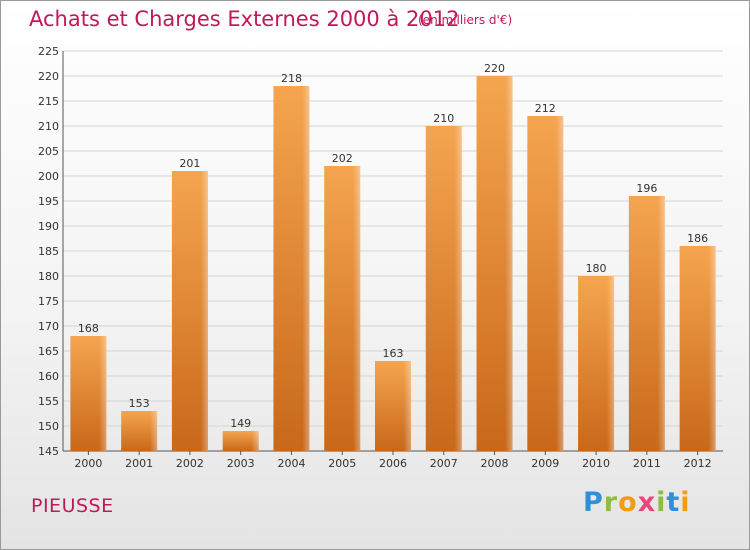  Describe the element at coordinates (637, 502) in the screenshot. I see `proxiti-logo: Proxiti` at that location.